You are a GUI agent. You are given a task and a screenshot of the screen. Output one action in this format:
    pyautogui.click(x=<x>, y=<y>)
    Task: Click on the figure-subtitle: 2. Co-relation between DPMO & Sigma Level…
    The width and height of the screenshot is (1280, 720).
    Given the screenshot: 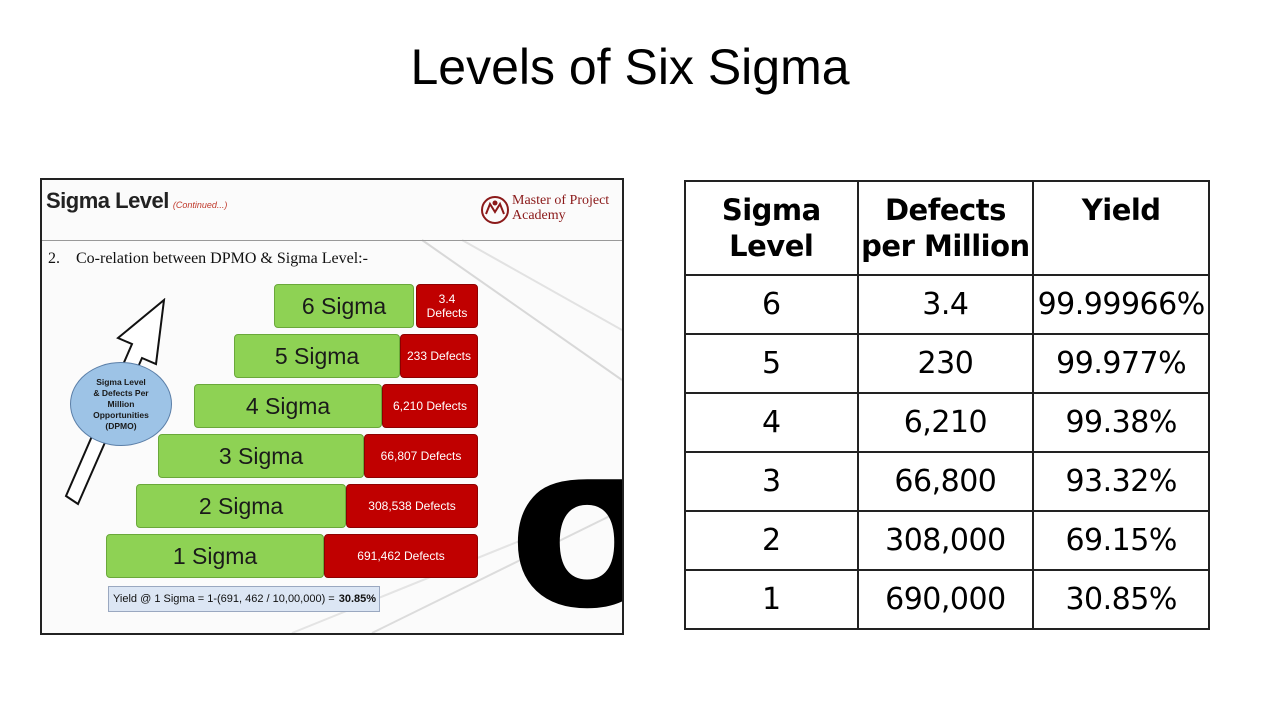 What is the action you would take?
    pyautogui.click(x=208, y=259)
    